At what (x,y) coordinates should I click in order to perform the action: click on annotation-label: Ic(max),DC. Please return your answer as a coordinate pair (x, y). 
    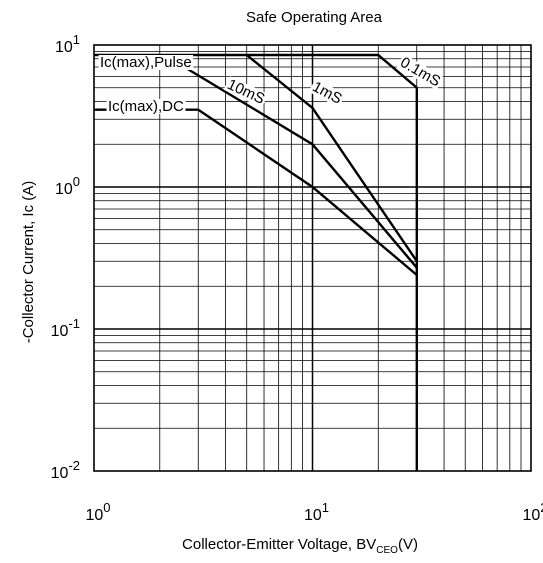
    Looking at the image, I should click on (146, 106).